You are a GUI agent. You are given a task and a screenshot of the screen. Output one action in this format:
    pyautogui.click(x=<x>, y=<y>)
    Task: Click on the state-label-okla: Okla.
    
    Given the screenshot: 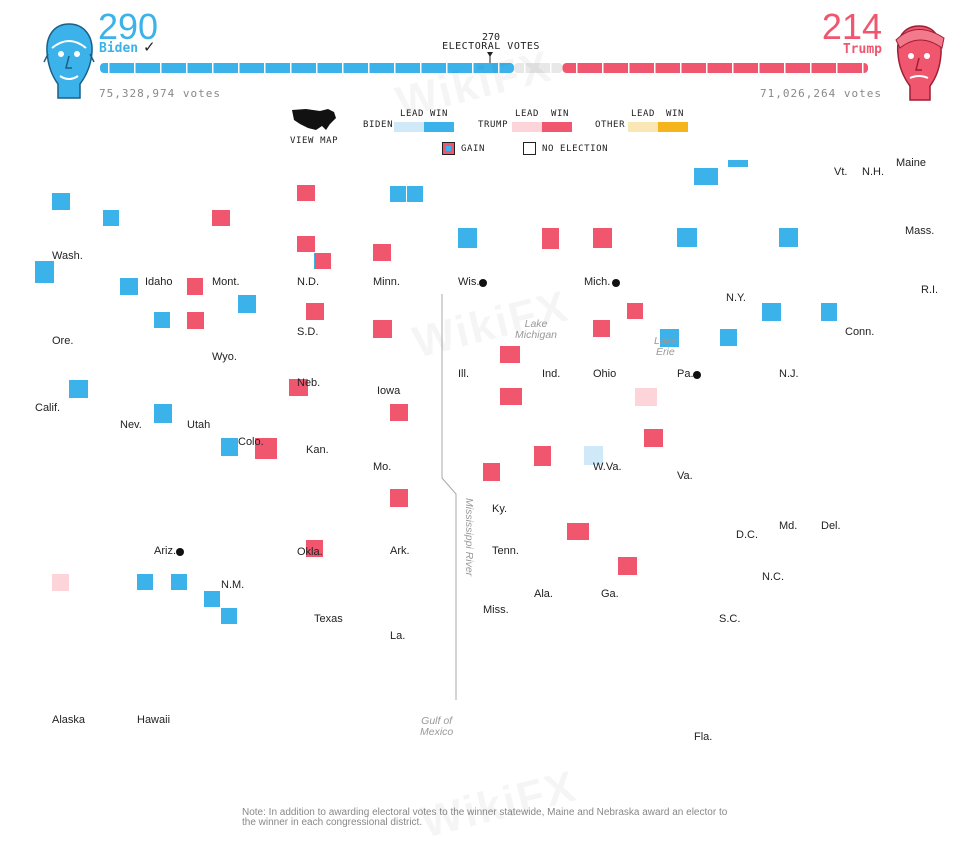 What is the action you would take?
    pyautogui.click(x=310, y=552)
    